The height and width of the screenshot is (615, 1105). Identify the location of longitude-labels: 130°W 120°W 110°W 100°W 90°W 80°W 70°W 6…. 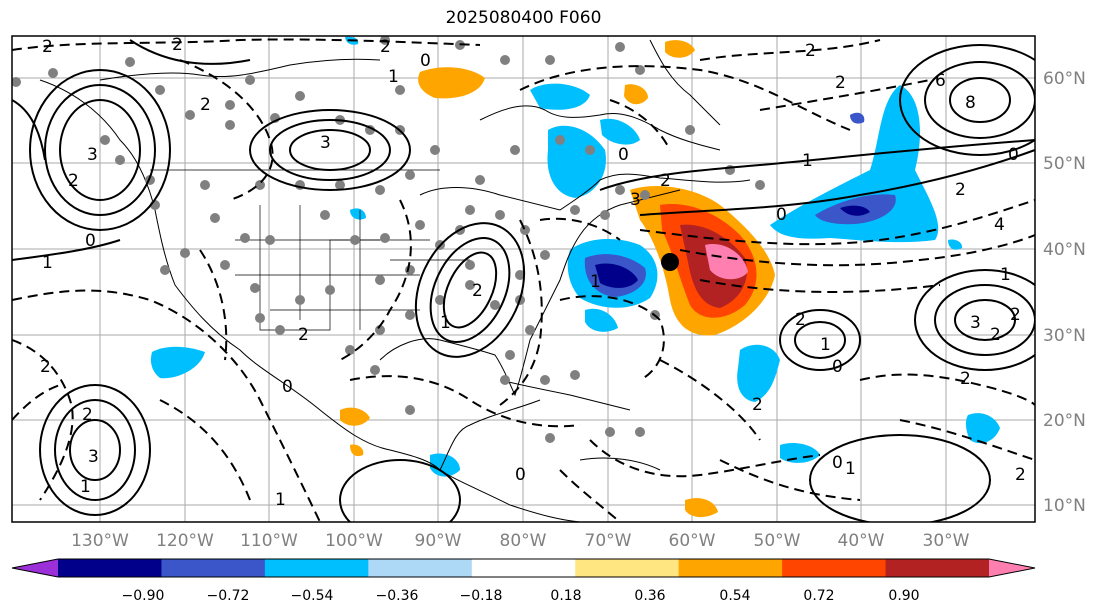
(520, 541).